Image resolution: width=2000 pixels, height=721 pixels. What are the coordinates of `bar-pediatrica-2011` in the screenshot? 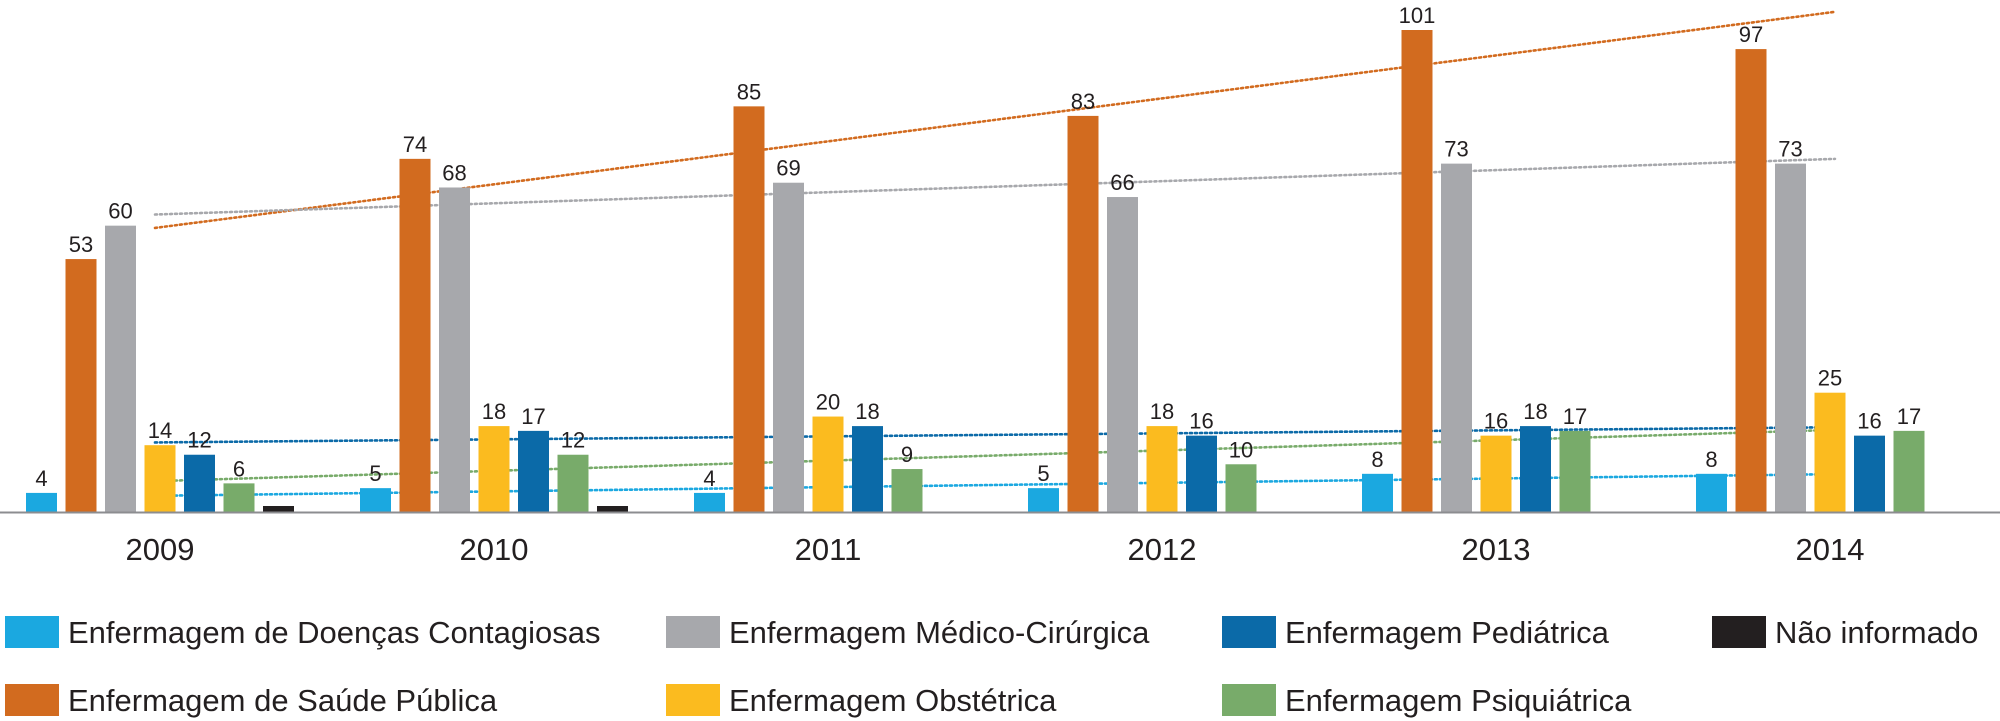 It's located at (867, 469).